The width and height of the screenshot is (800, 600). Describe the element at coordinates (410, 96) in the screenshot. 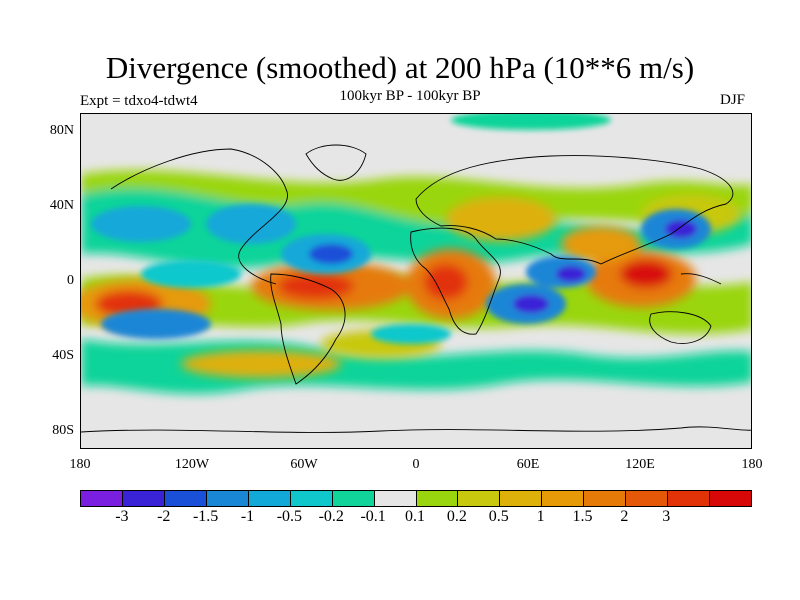

I see `comparison-label: 100kyr BP - 100kyr BP` at that location.